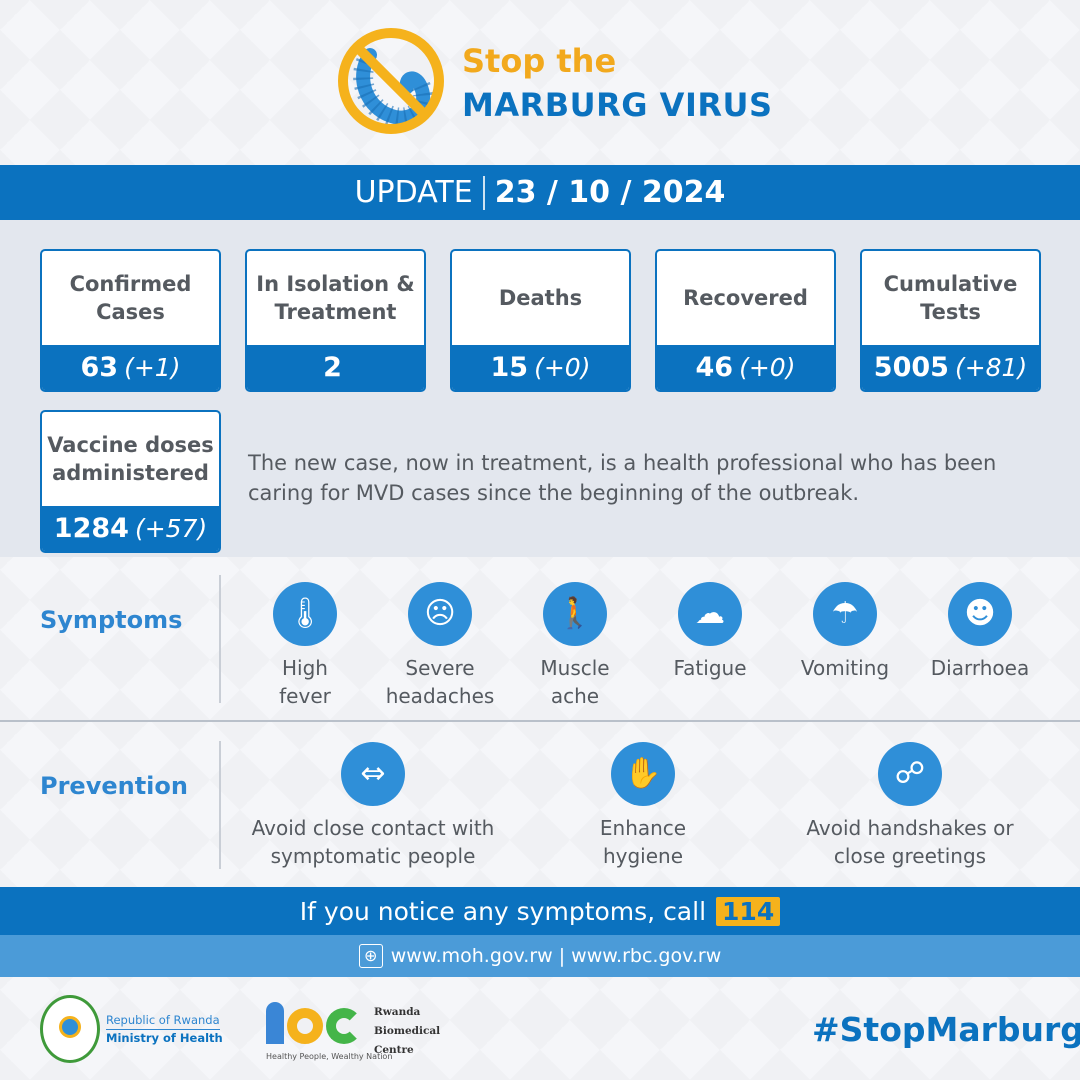 This screenshot has width=1080, height=1080. Describe the element at coordinates (164, 1038) in the screenshot. I see `moh-line2: Ministry of Health` at that location.